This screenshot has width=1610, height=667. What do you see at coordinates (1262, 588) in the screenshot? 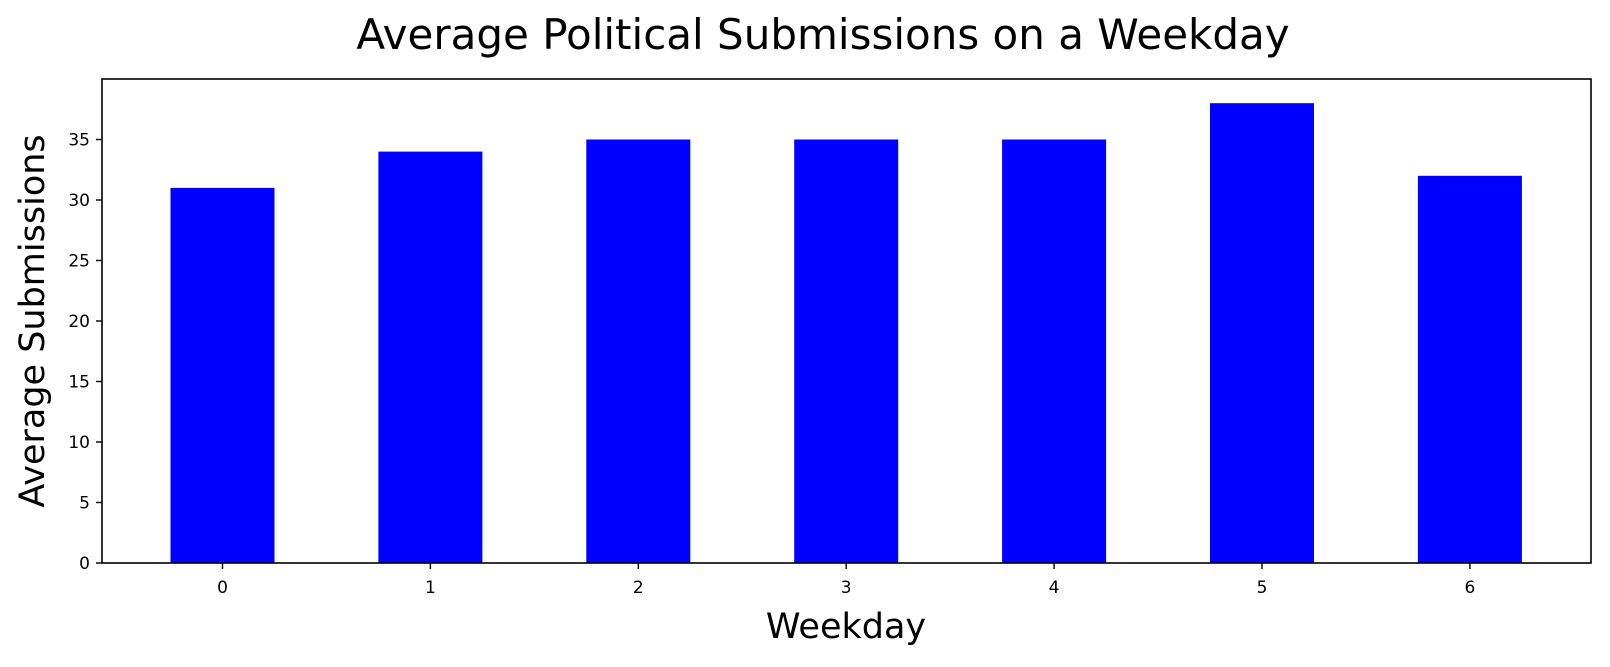
I see `x-tick-label: 5` at bounding box center [1262, 588].